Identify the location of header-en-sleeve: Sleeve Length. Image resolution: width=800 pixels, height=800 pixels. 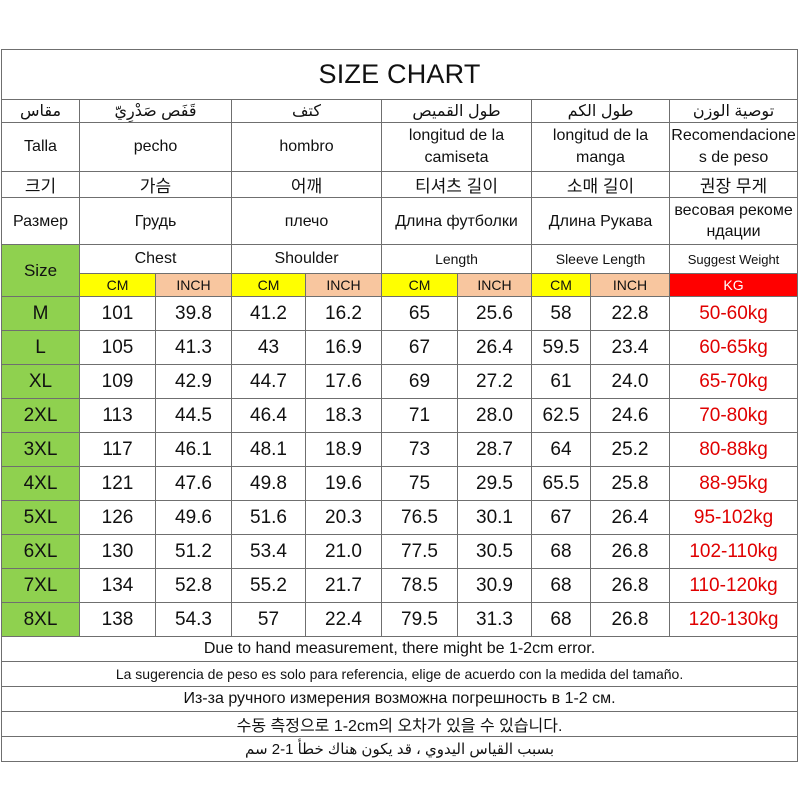
(600, 259).